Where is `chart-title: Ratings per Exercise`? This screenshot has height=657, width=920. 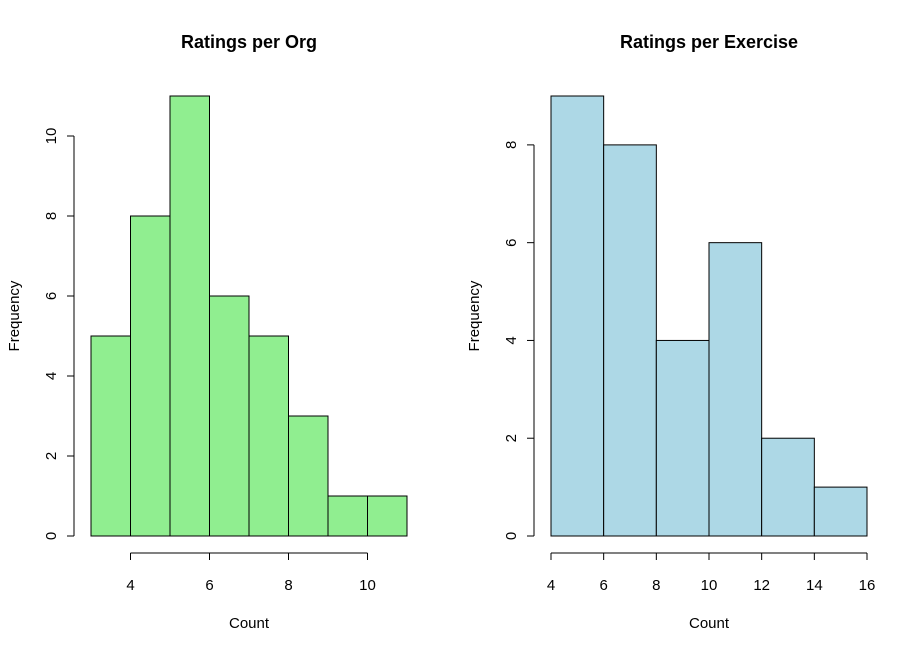
chart-title: Ratings per Exercise is located at coordinates (709, 42).